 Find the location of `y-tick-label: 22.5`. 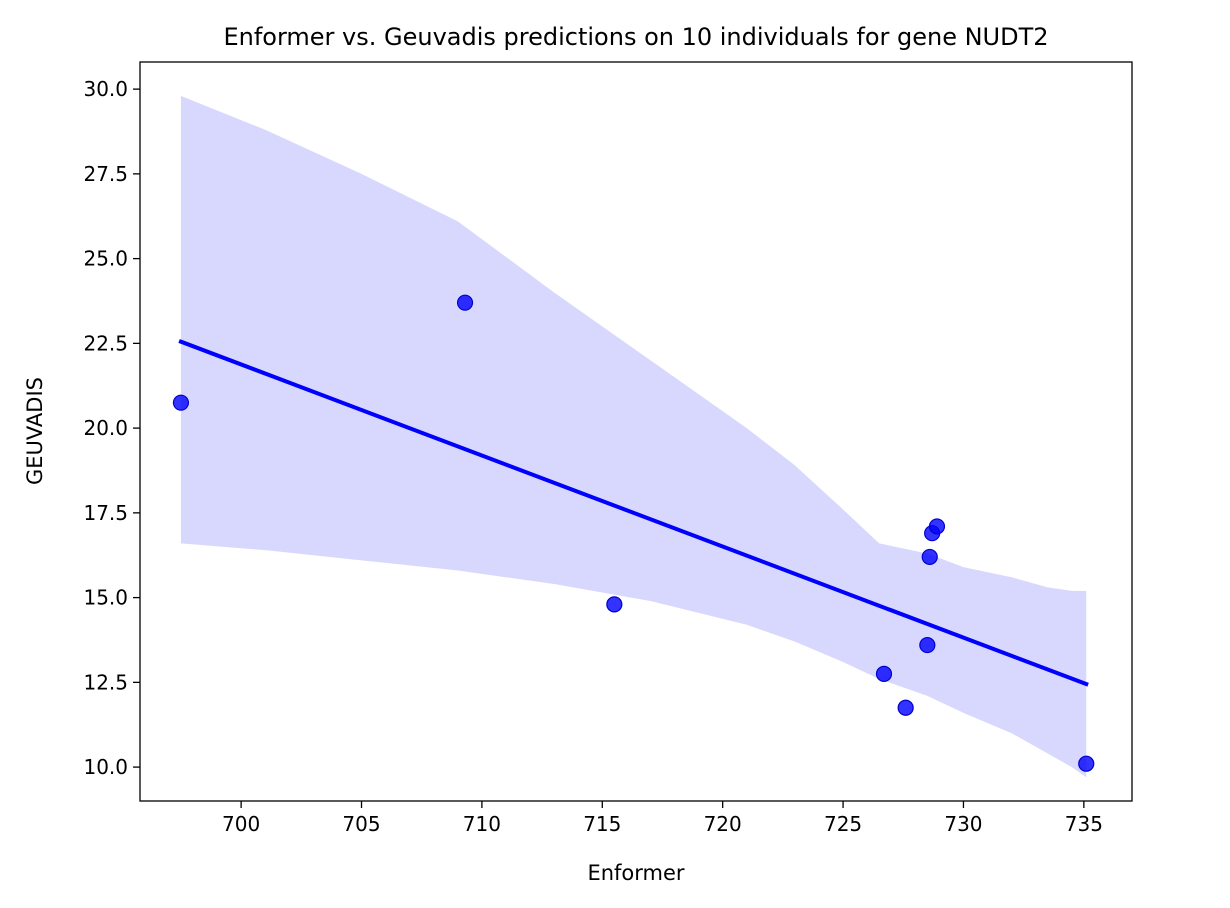

y-tick-label: 22.5 is located at coordinates (105, 343).